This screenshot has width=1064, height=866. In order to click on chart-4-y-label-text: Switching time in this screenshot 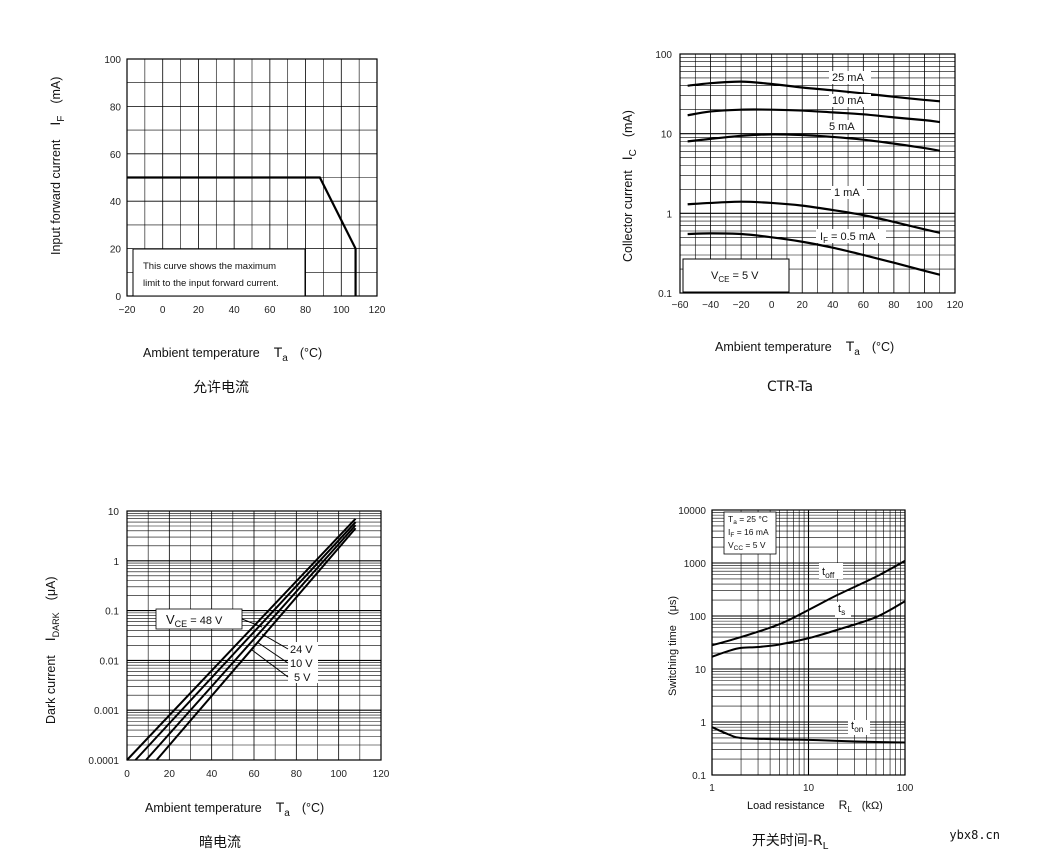, I will do `click(673, 660)`.